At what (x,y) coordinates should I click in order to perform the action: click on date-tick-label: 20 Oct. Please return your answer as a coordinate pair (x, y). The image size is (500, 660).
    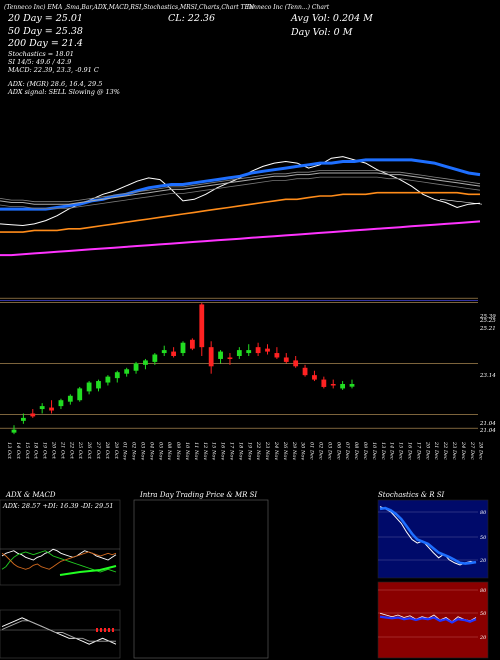
    Looking at the image, I should click on (54, 450).